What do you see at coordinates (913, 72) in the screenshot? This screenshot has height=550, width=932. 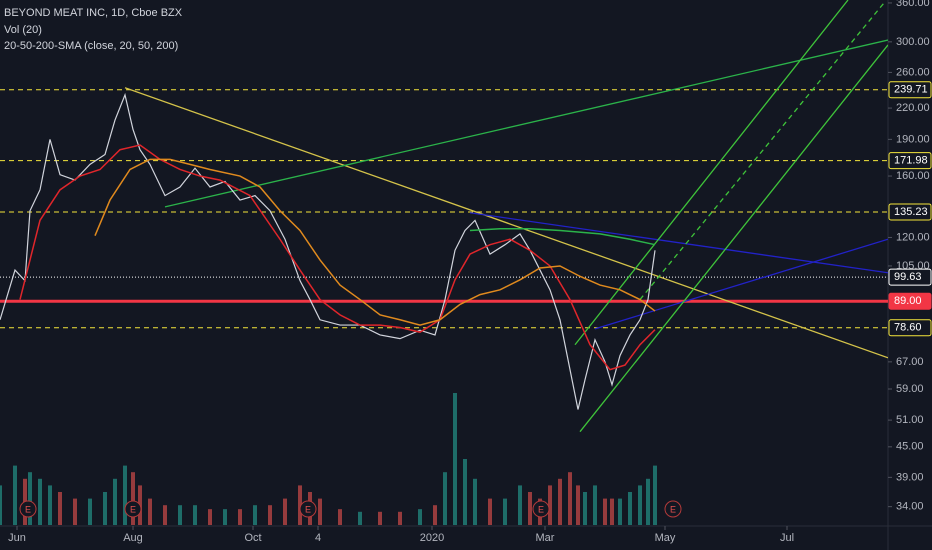 I see `y-tick-label: 260.00` at bounding box center [913, 72].